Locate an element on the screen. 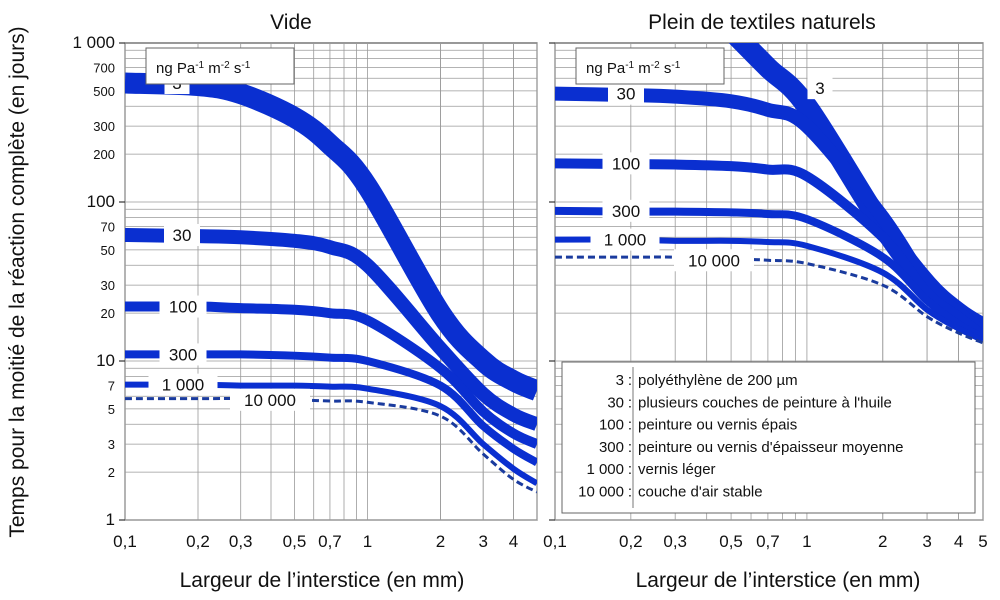  y-tick-label: 30 is located at coordinates (108, 285).